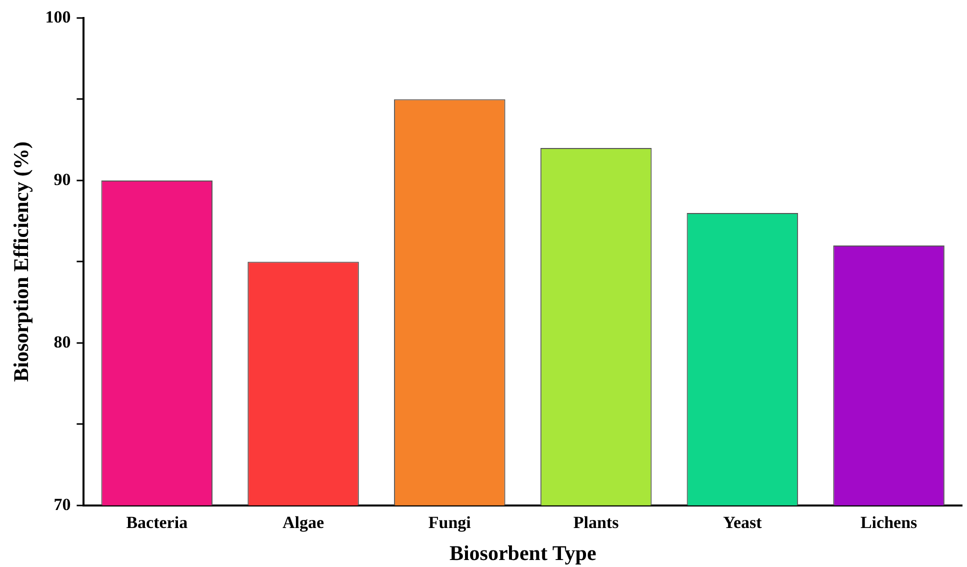 This screenshot has width=967, height=567. Describe the element at coordinates (62, 342) in the screenshot. I see `y-tick-label: 80` at that location.